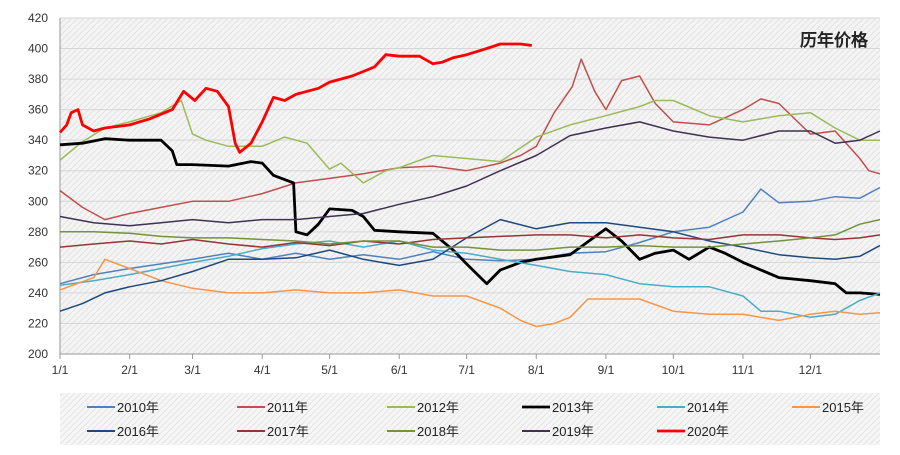 The height and width of the screenshot is (455, 900). Describe the element at coordinates (811, 370) in the screenshot. I see `x-tick-label: 12/1` at that location.